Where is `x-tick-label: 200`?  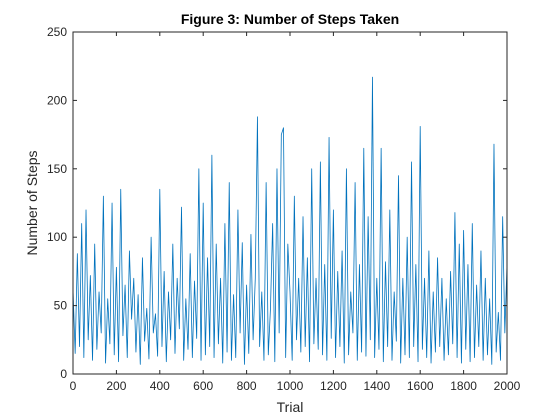 x-tick-label: 200 is located at coordinates (116, 386).